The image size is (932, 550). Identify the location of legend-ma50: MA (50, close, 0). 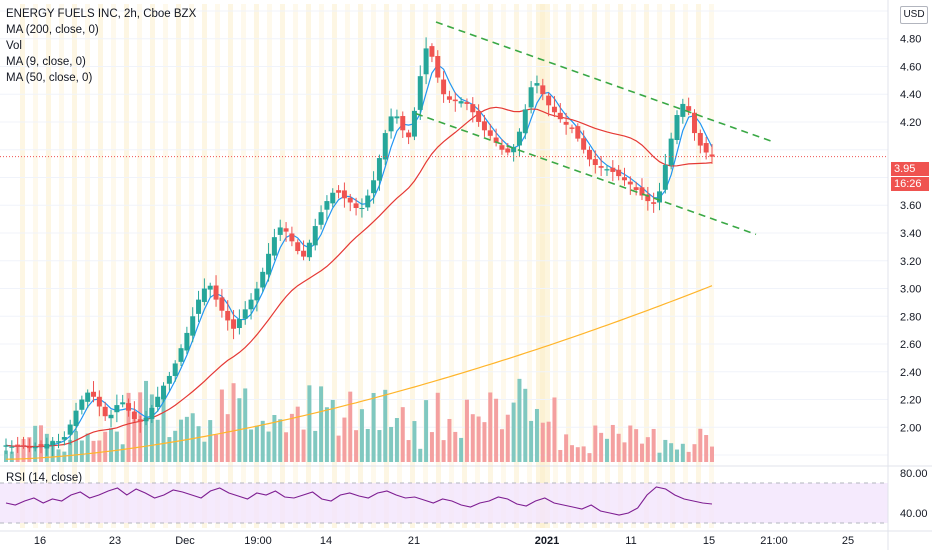
(49, 78).